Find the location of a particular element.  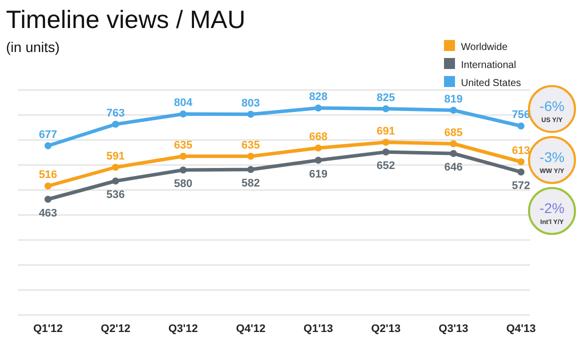

x-tick-label: Q3'13 is located at coordinates (453, 329).